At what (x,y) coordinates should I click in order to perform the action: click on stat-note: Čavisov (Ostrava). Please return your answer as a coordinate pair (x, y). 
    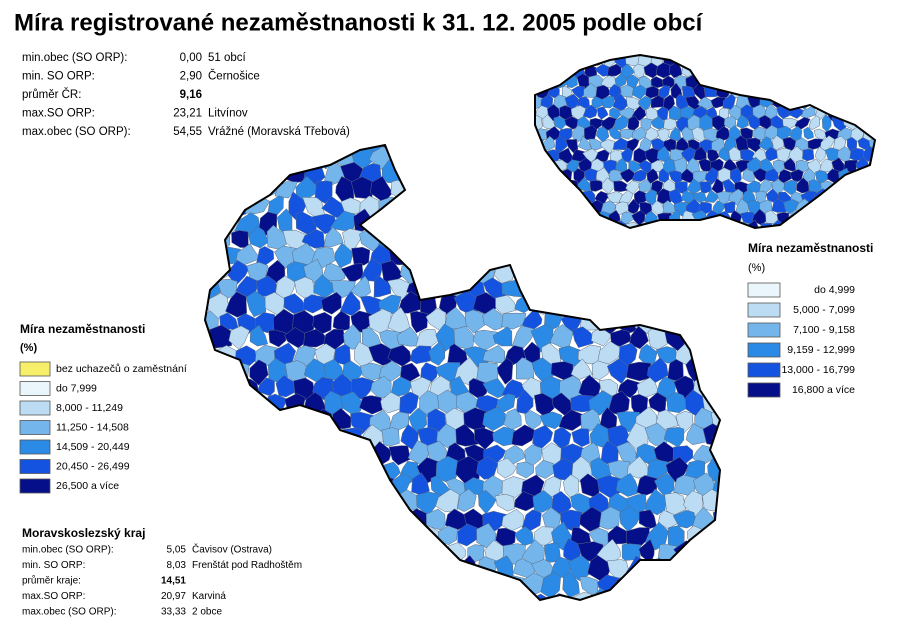
    Looking at the image, I should click on (232, 549).